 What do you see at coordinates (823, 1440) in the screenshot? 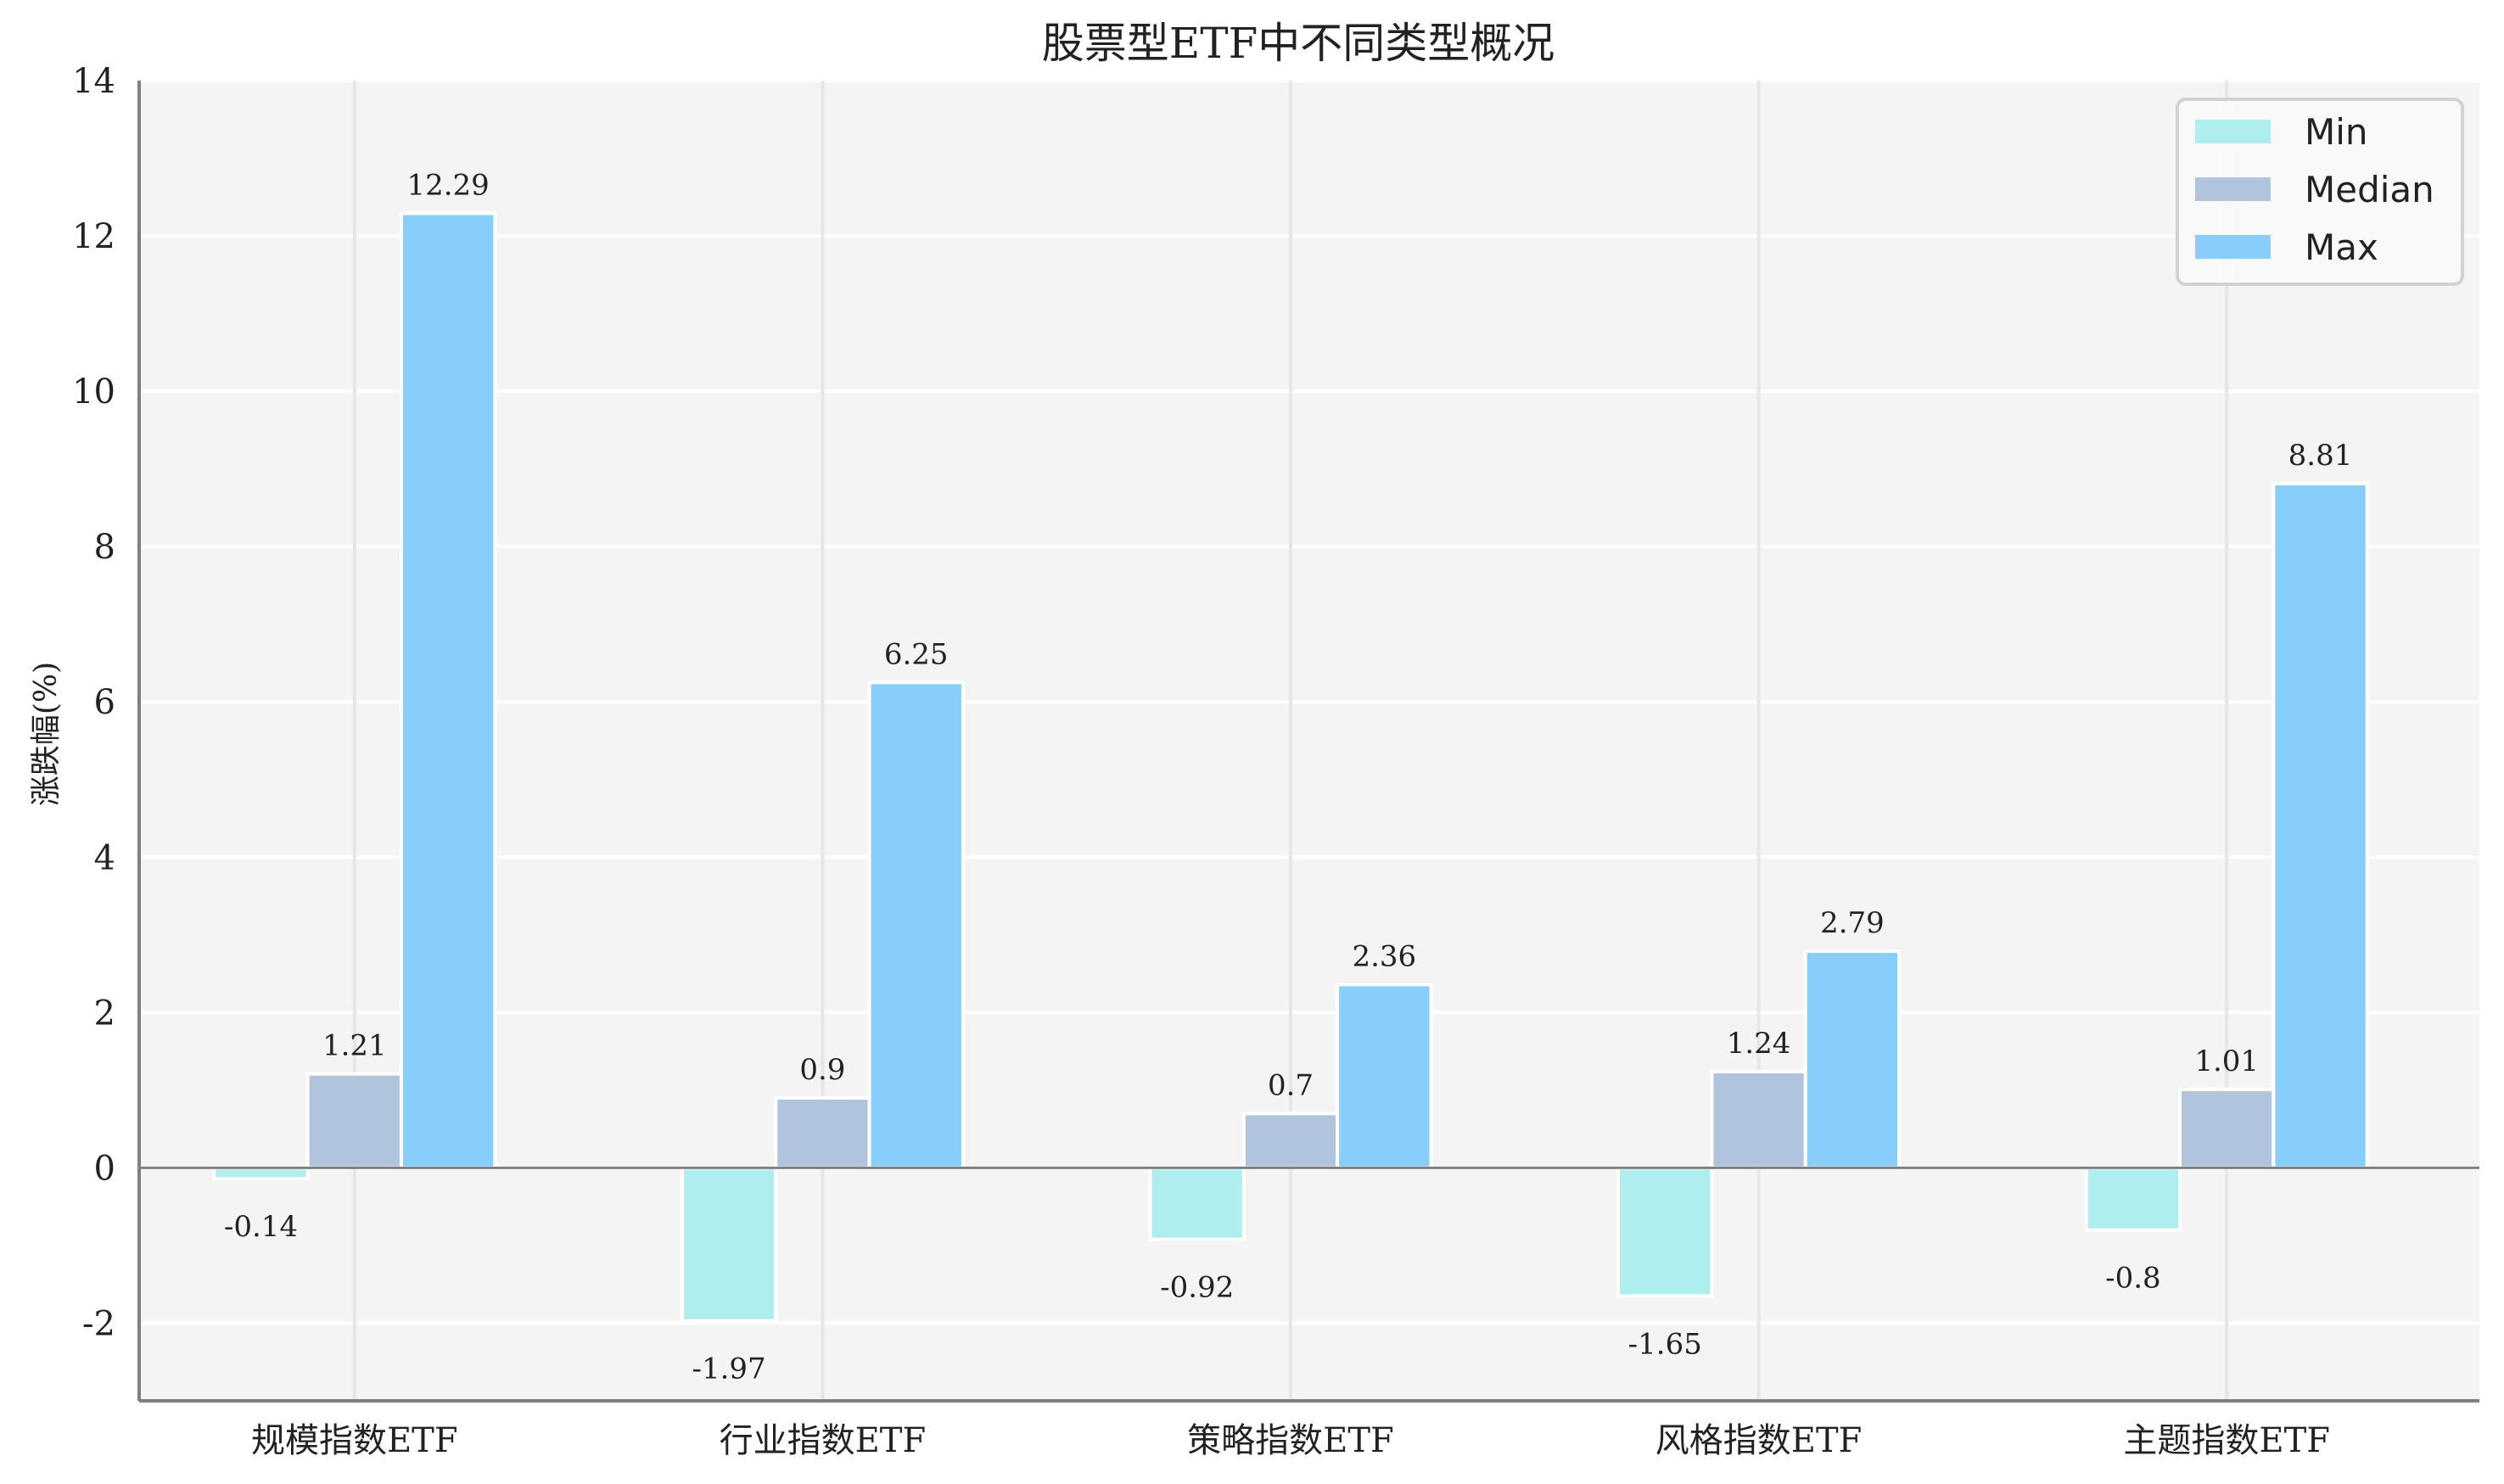
I see `x-tick-label: 行业指数ETF` at bounding box center [823, 1440].